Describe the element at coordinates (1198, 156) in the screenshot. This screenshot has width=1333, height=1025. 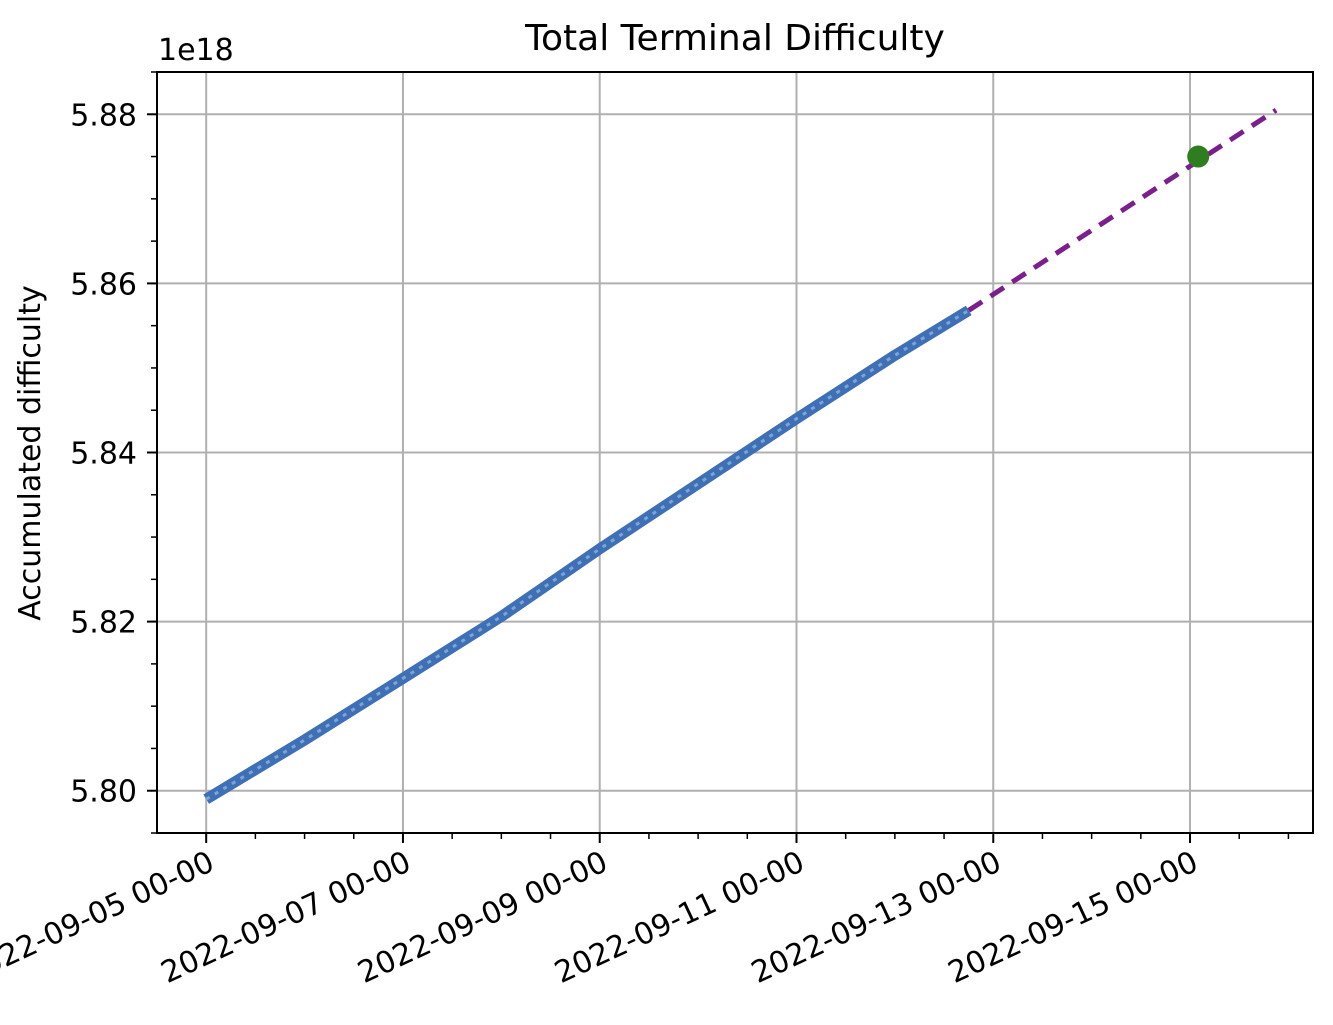
I see `data-point-marker` at that location.